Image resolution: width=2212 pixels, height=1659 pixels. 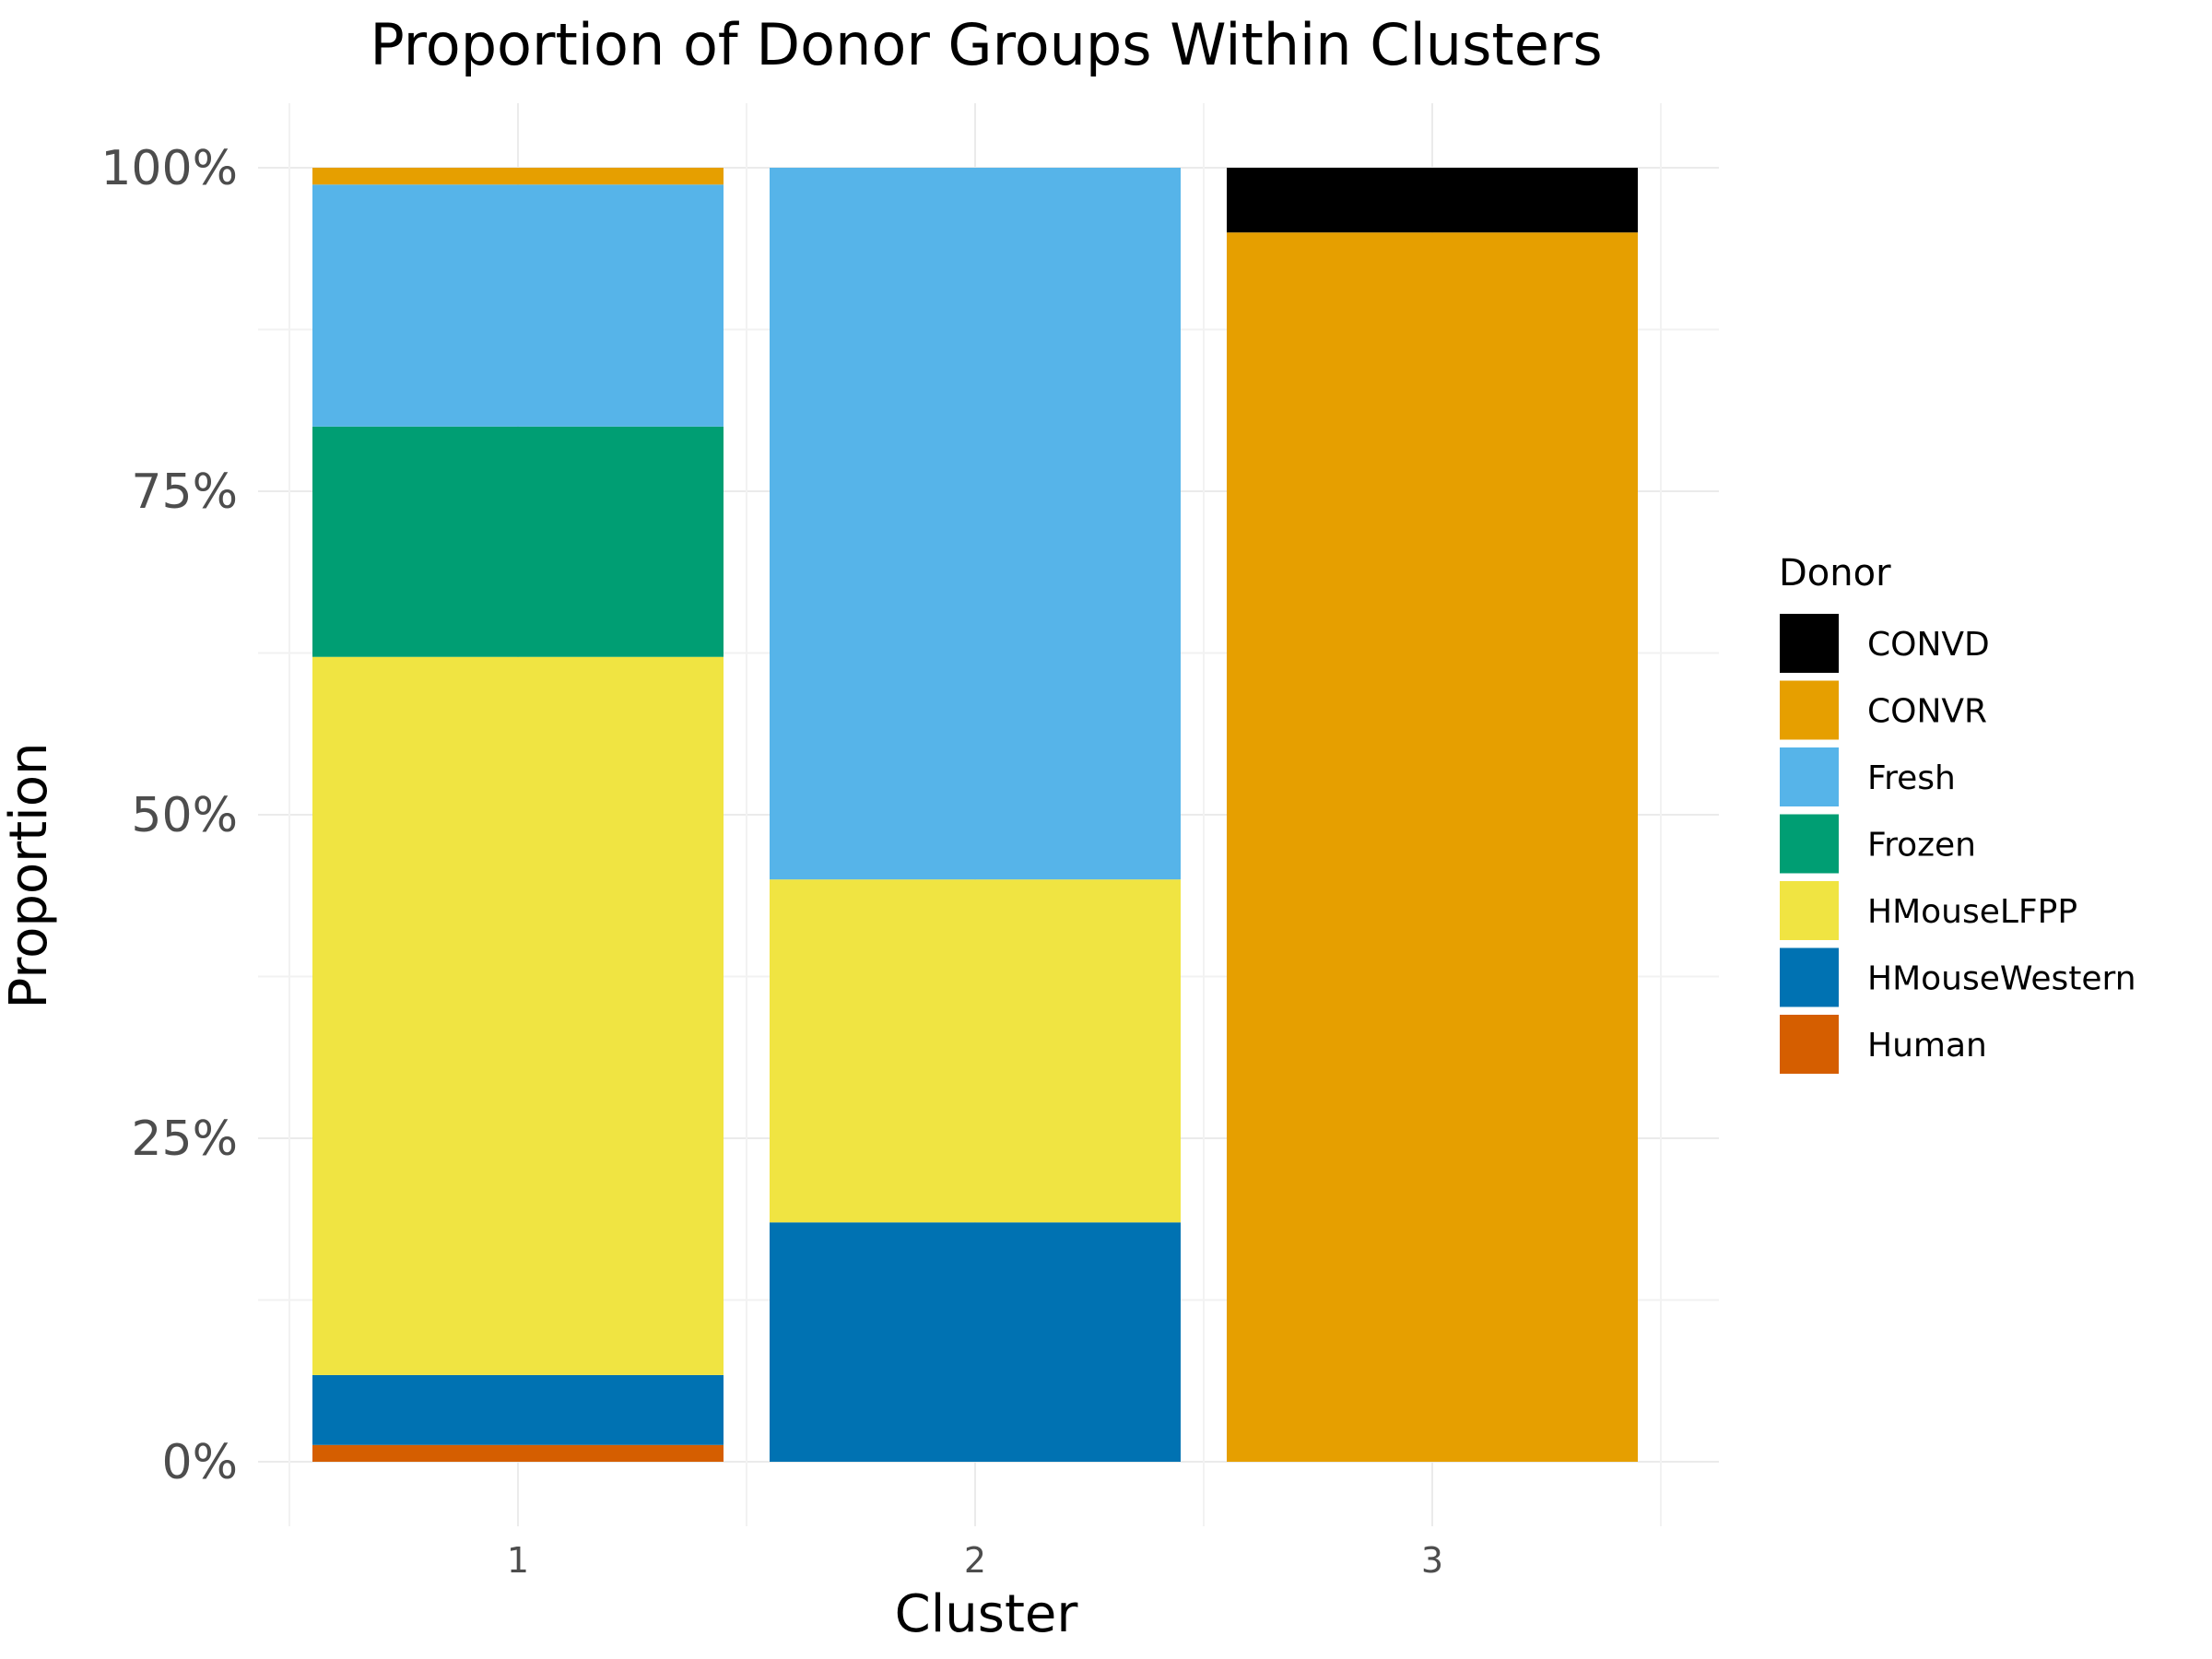 What do you see at coordinates (1927, 712) in the screenshot?
I see `legend-label: CONVR` at bounding box center [1927, 712].